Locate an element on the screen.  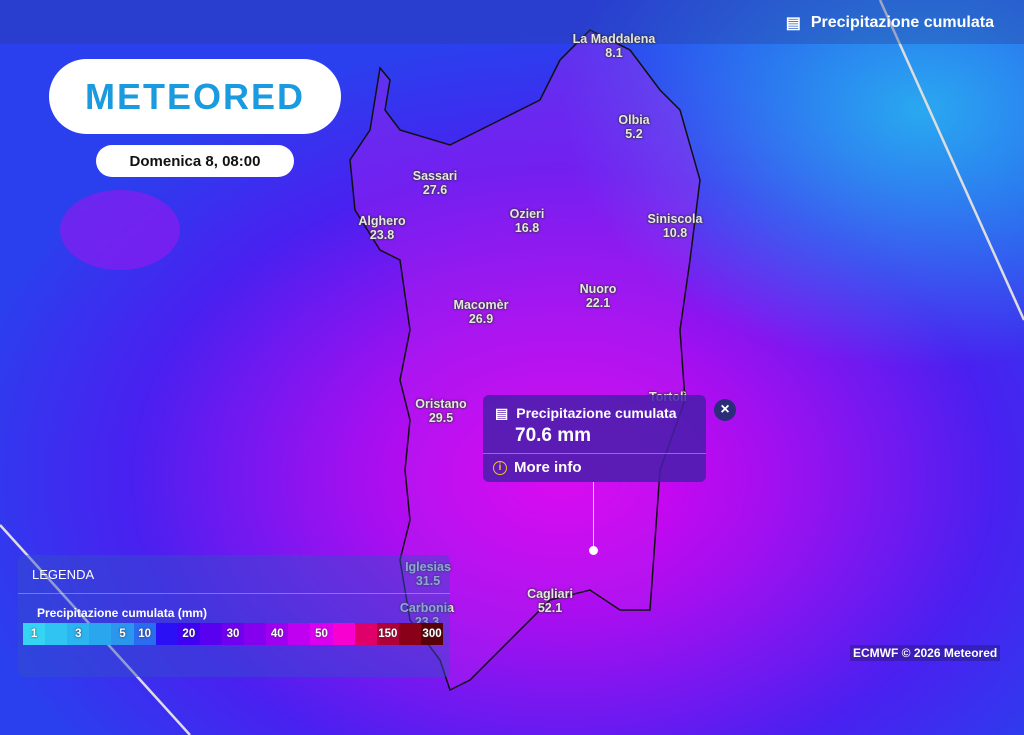
city-name: Nuoro is located at coordinates (598, 289).